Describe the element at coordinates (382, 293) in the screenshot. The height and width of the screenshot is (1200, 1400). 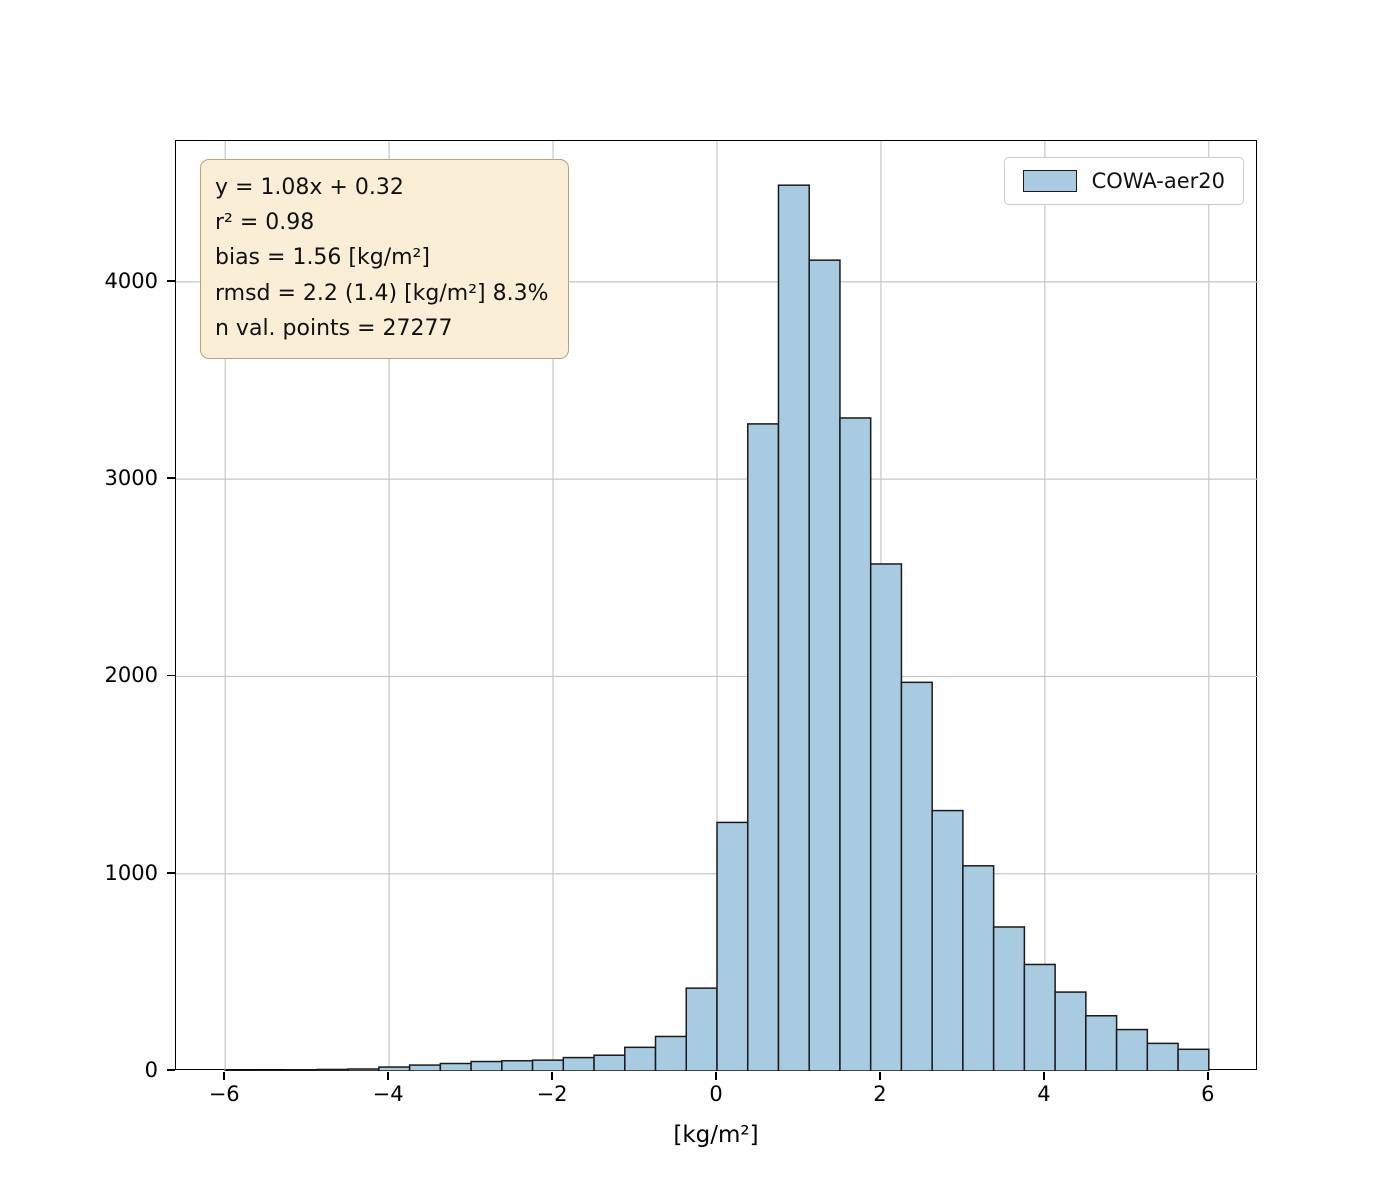
I see `stat-line-rmsd: rmsd = 2.2 (1.4) [kg/m²] 8.3%` at that location.